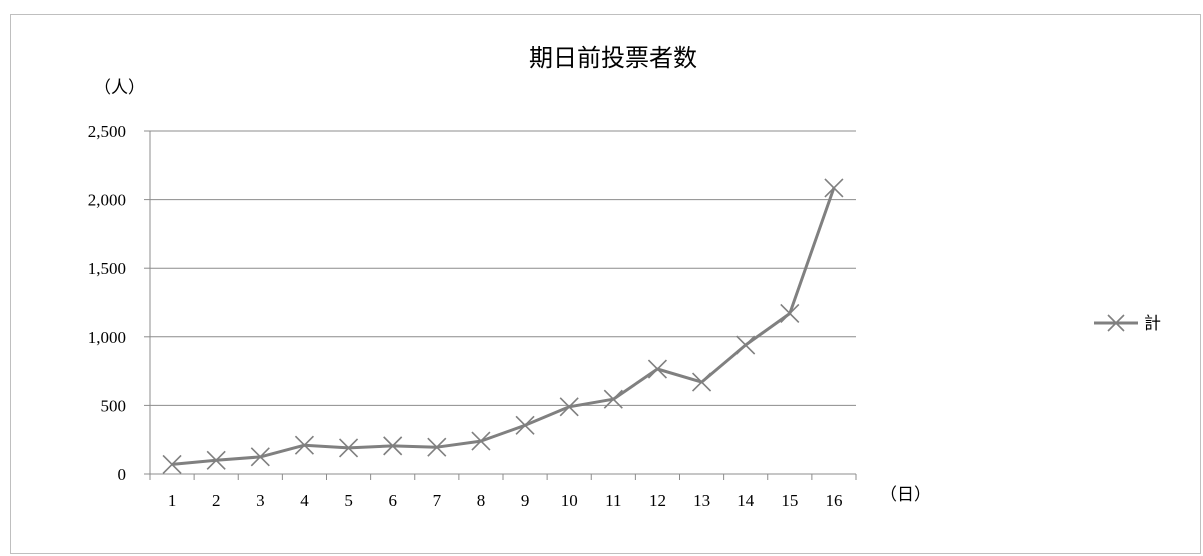 This screenshot has width=1203, height=556. Describe the element at coordinates (613, 500) in the screenshot. I see `x-tick-label-11: 11` at that location.